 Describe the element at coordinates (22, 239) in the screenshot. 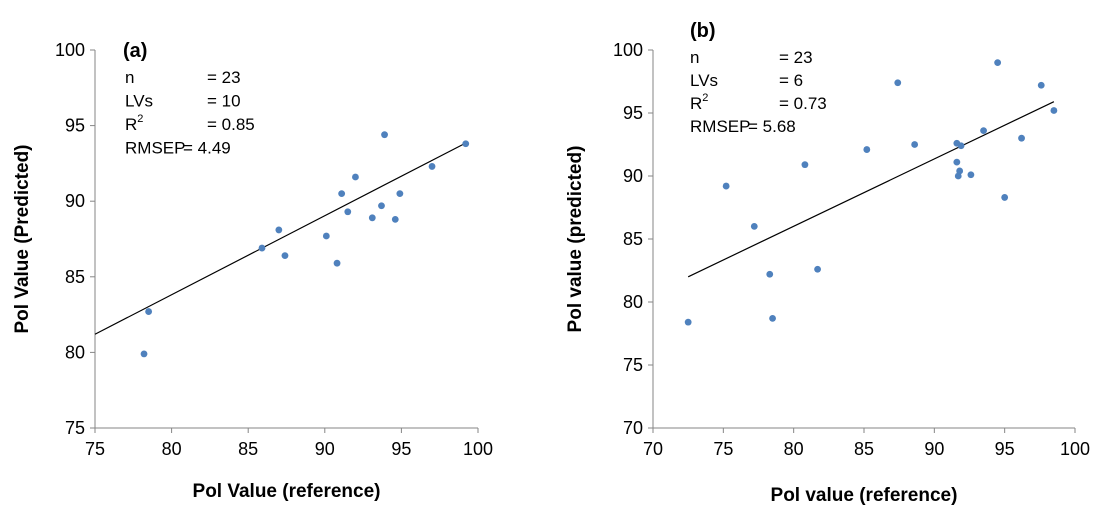

I see `y-axis-title: Pol Value (Predicted)` at that location.